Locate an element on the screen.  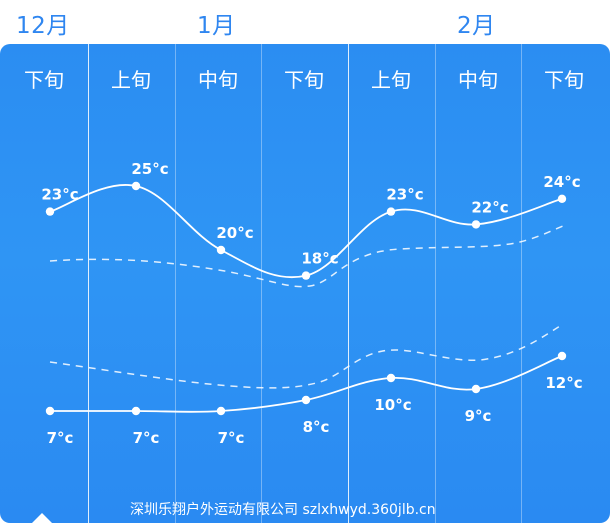
high-temp-label: 22°c is located at coordinates (489, 207).